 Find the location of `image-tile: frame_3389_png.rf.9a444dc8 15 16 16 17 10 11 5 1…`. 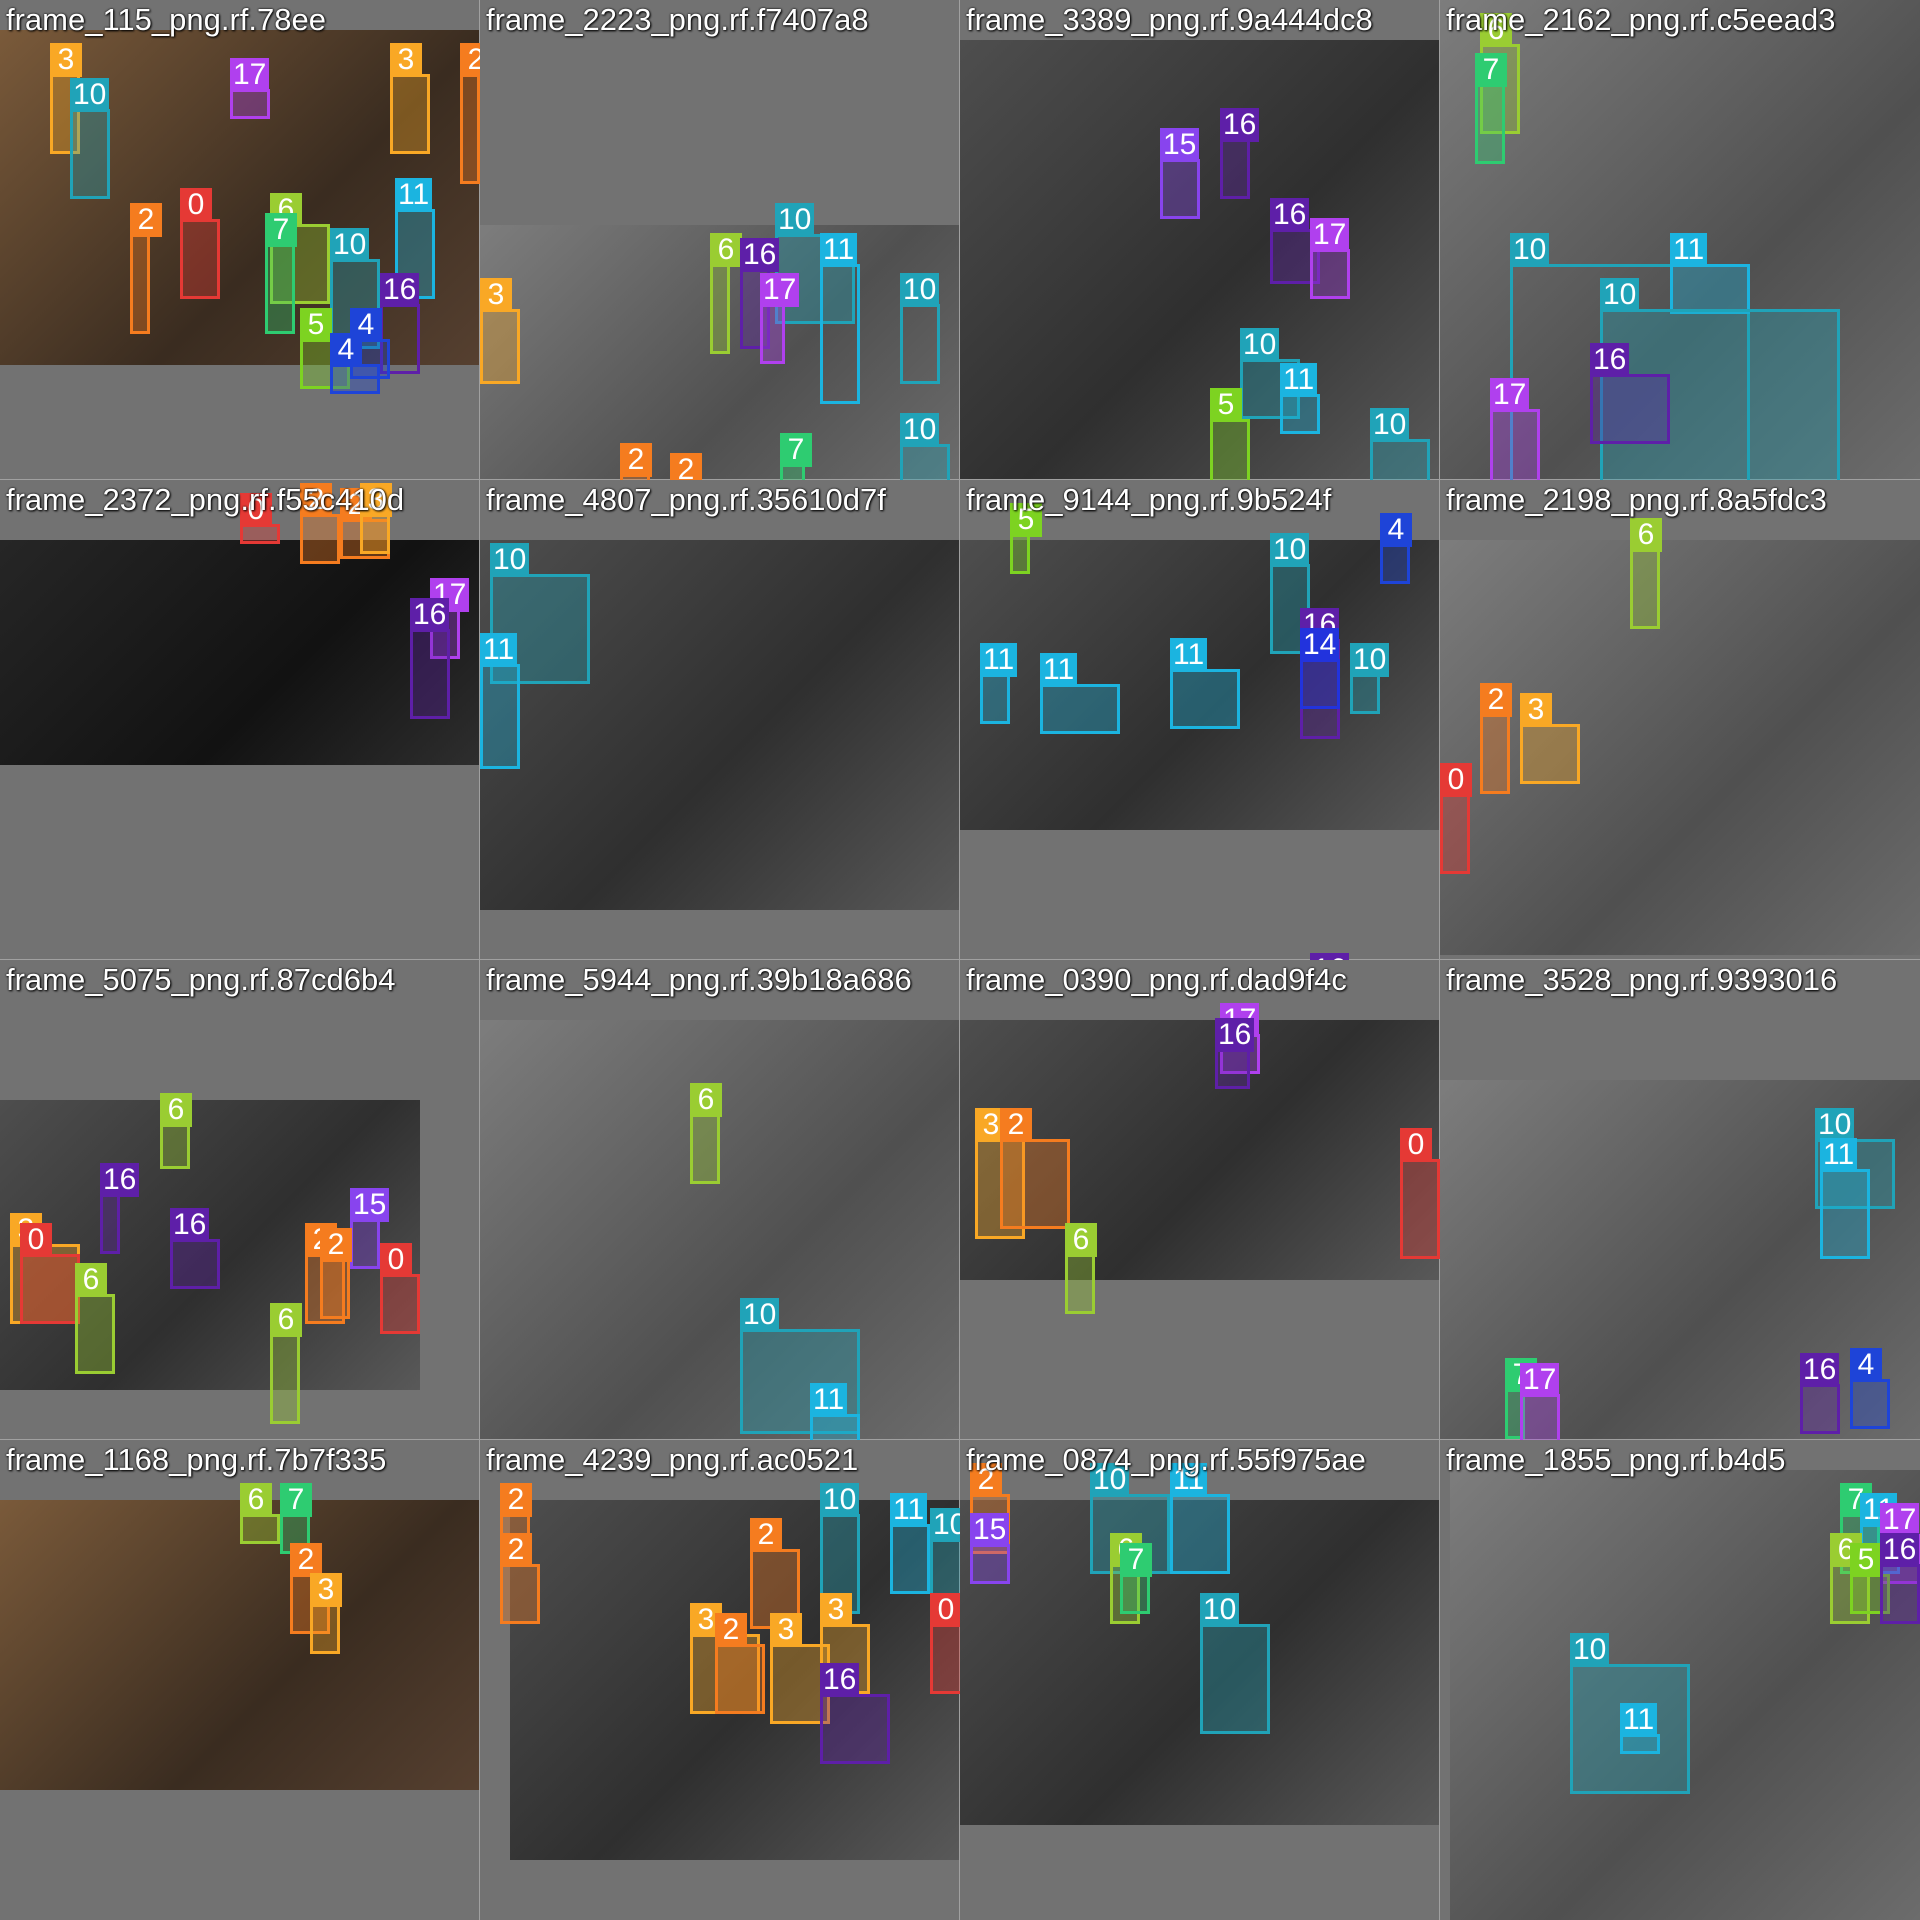

image-tile: frame_3389_png.rf.9a444dc8 15 16 16 17 10 11 5 1… is located at coordinates (1200, 240).